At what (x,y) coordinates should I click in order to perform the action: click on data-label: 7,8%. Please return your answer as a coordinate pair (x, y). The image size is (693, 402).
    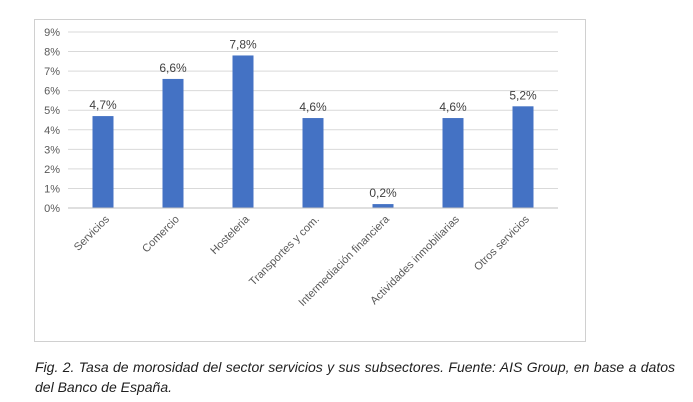
    Looking at the image, I should click on (243, 44).